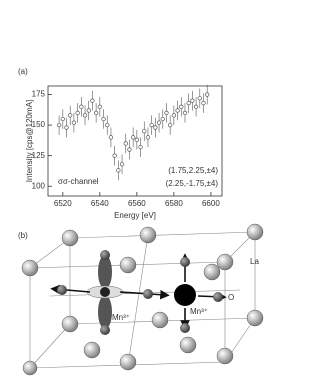  What do you see at coordinates (78, 181) in the screenshot?
I see `annotation: σσ-channel` at bounding box center [78, 181].